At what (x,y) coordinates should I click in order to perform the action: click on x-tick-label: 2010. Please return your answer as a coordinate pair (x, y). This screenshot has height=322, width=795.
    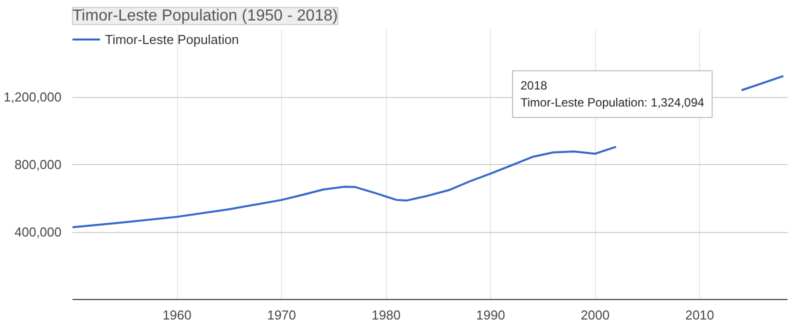
    Looking at the image, I should click on (699, 315).